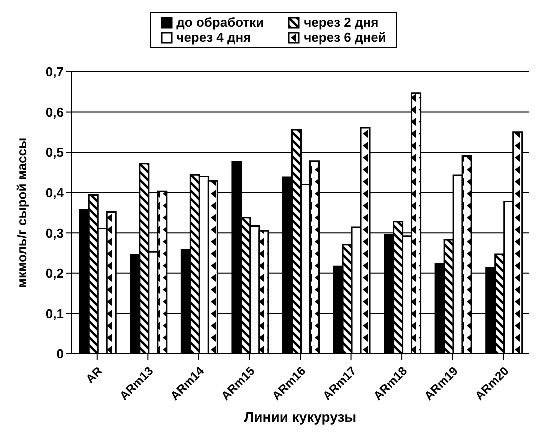  What do you see at coordinates (300, 417) in the screenshot?
I see `x-axis-title: Линии кукурузы` at bounding box center [300, 417].